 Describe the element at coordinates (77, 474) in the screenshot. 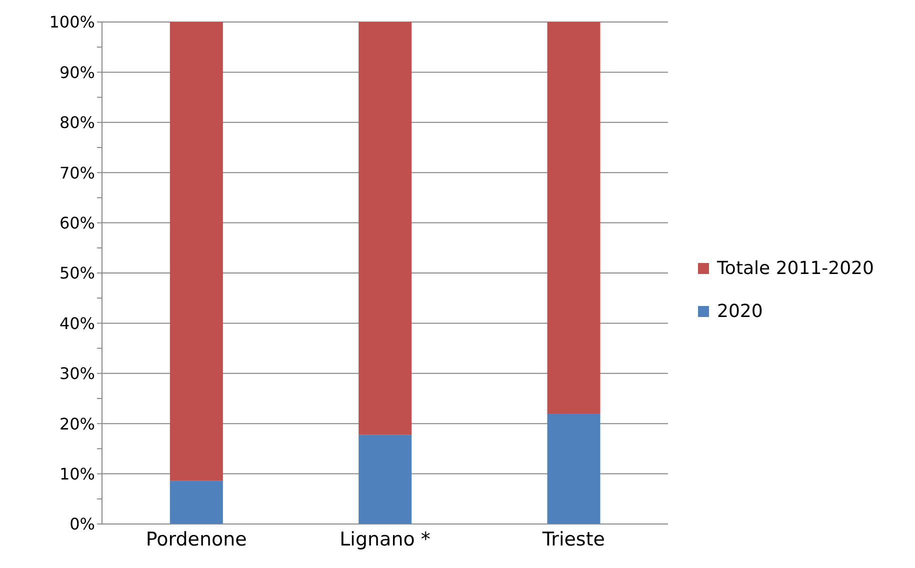

I see `y-tick-label: 10%` at that location.